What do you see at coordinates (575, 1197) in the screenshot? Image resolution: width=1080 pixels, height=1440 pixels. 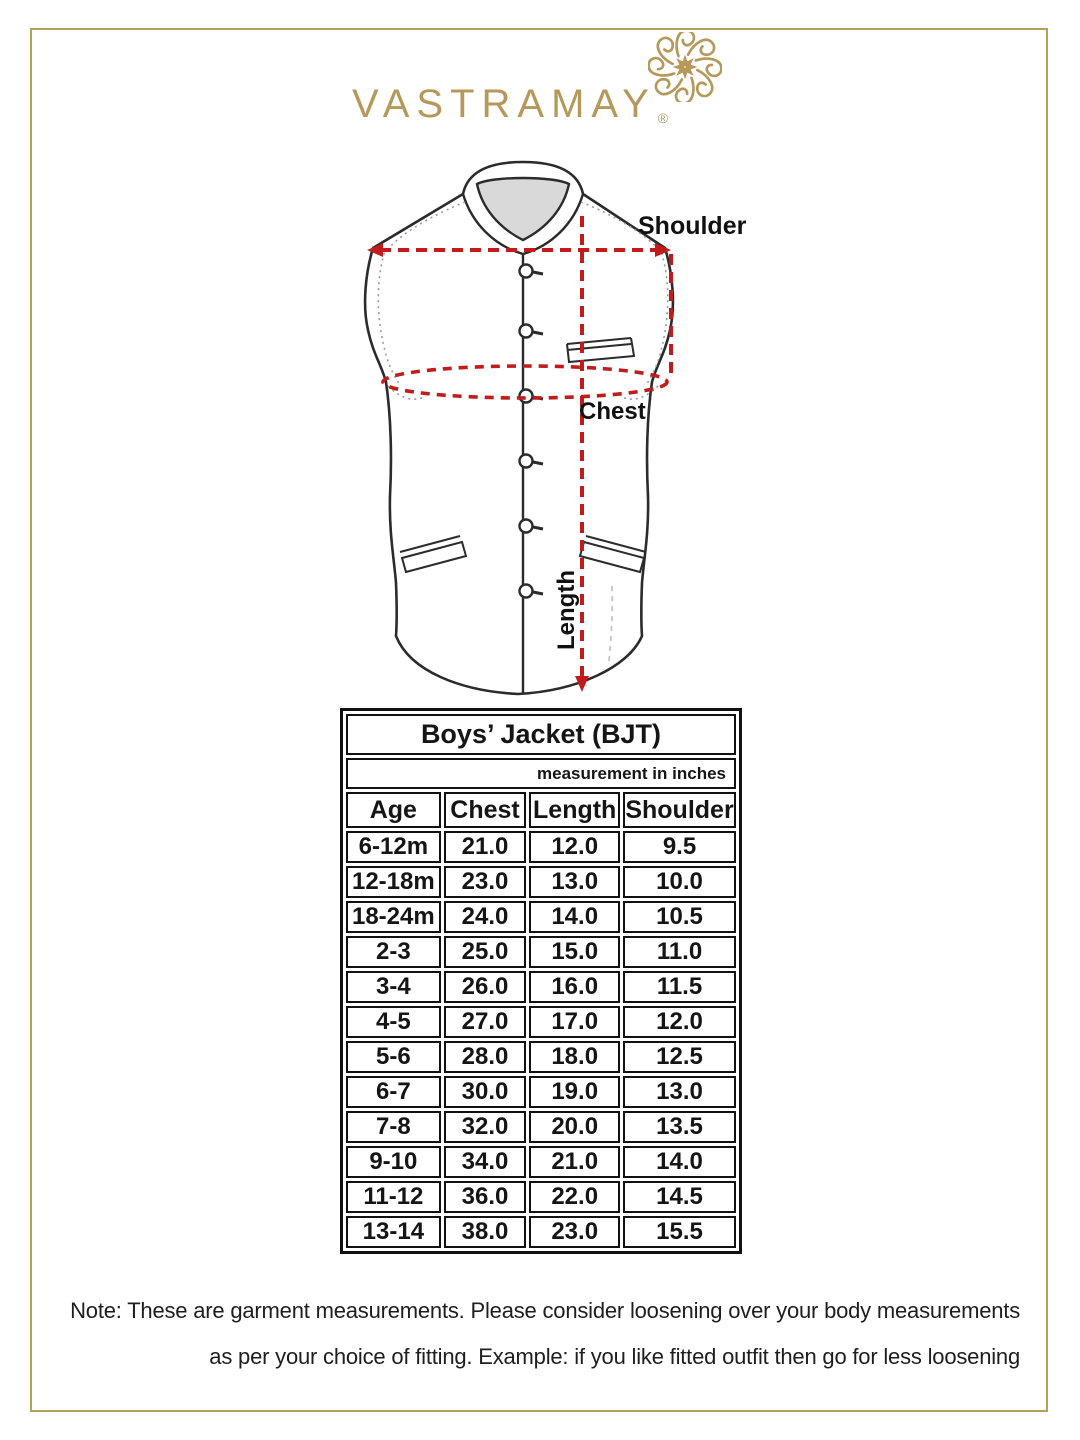 I see `size-cell: 22.0` at bounding box center [575, 1197].